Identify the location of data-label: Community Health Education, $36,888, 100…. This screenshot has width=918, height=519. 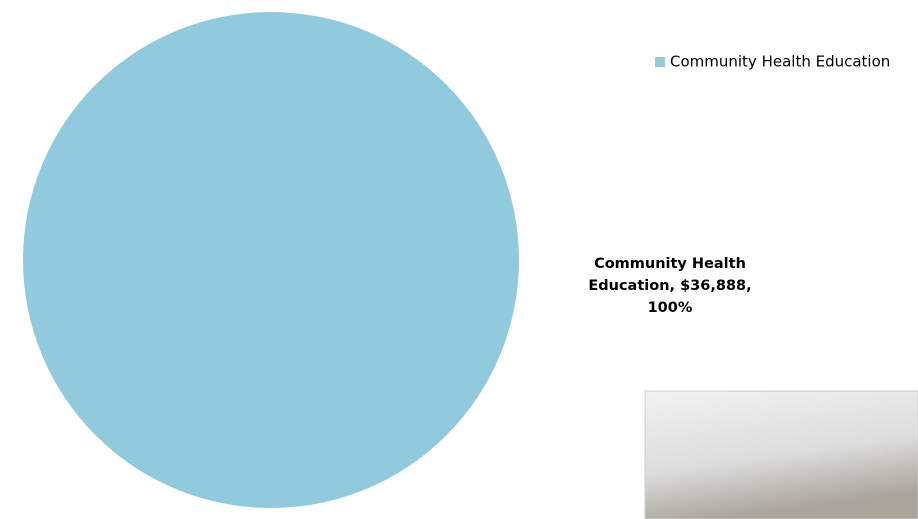
(670, 286).